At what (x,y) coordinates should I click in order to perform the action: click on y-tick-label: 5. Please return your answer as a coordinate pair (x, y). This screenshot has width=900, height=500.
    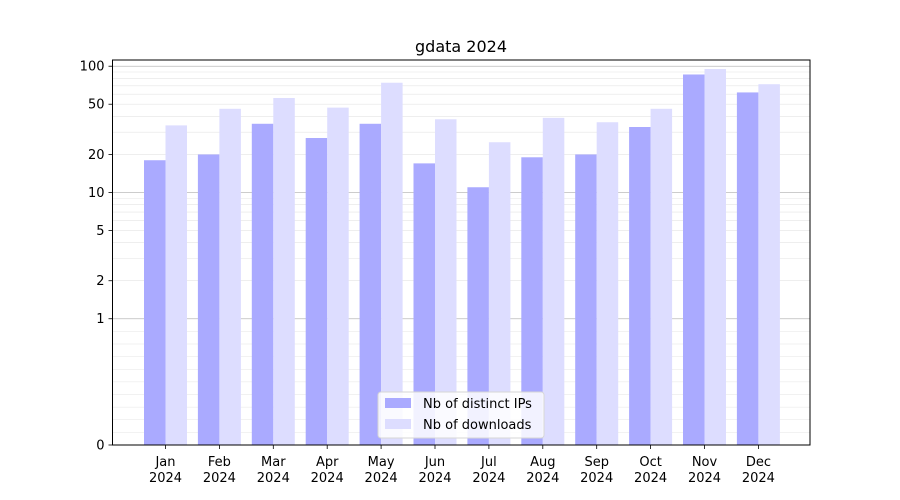
    Looking at the image, I should click on (100, 231).